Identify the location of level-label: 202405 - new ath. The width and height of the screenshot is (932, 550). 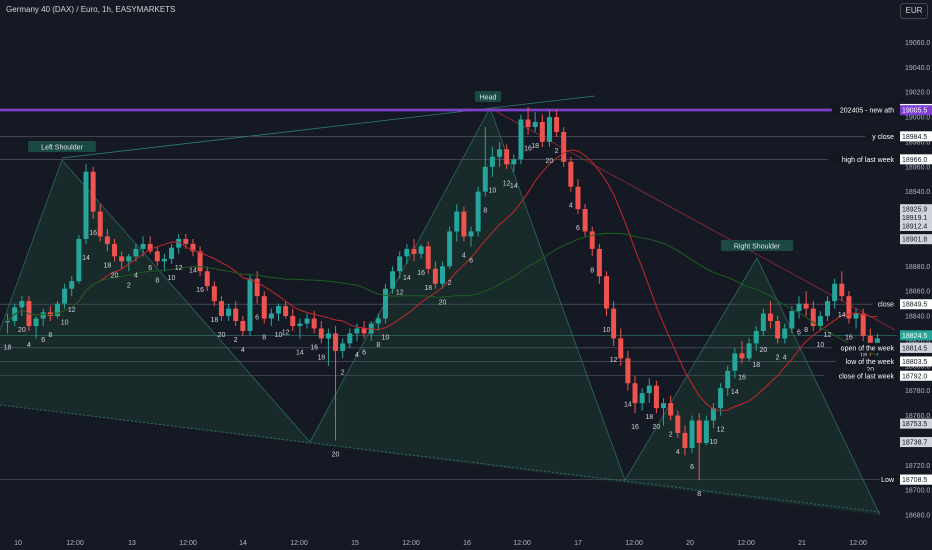
(867, 111).